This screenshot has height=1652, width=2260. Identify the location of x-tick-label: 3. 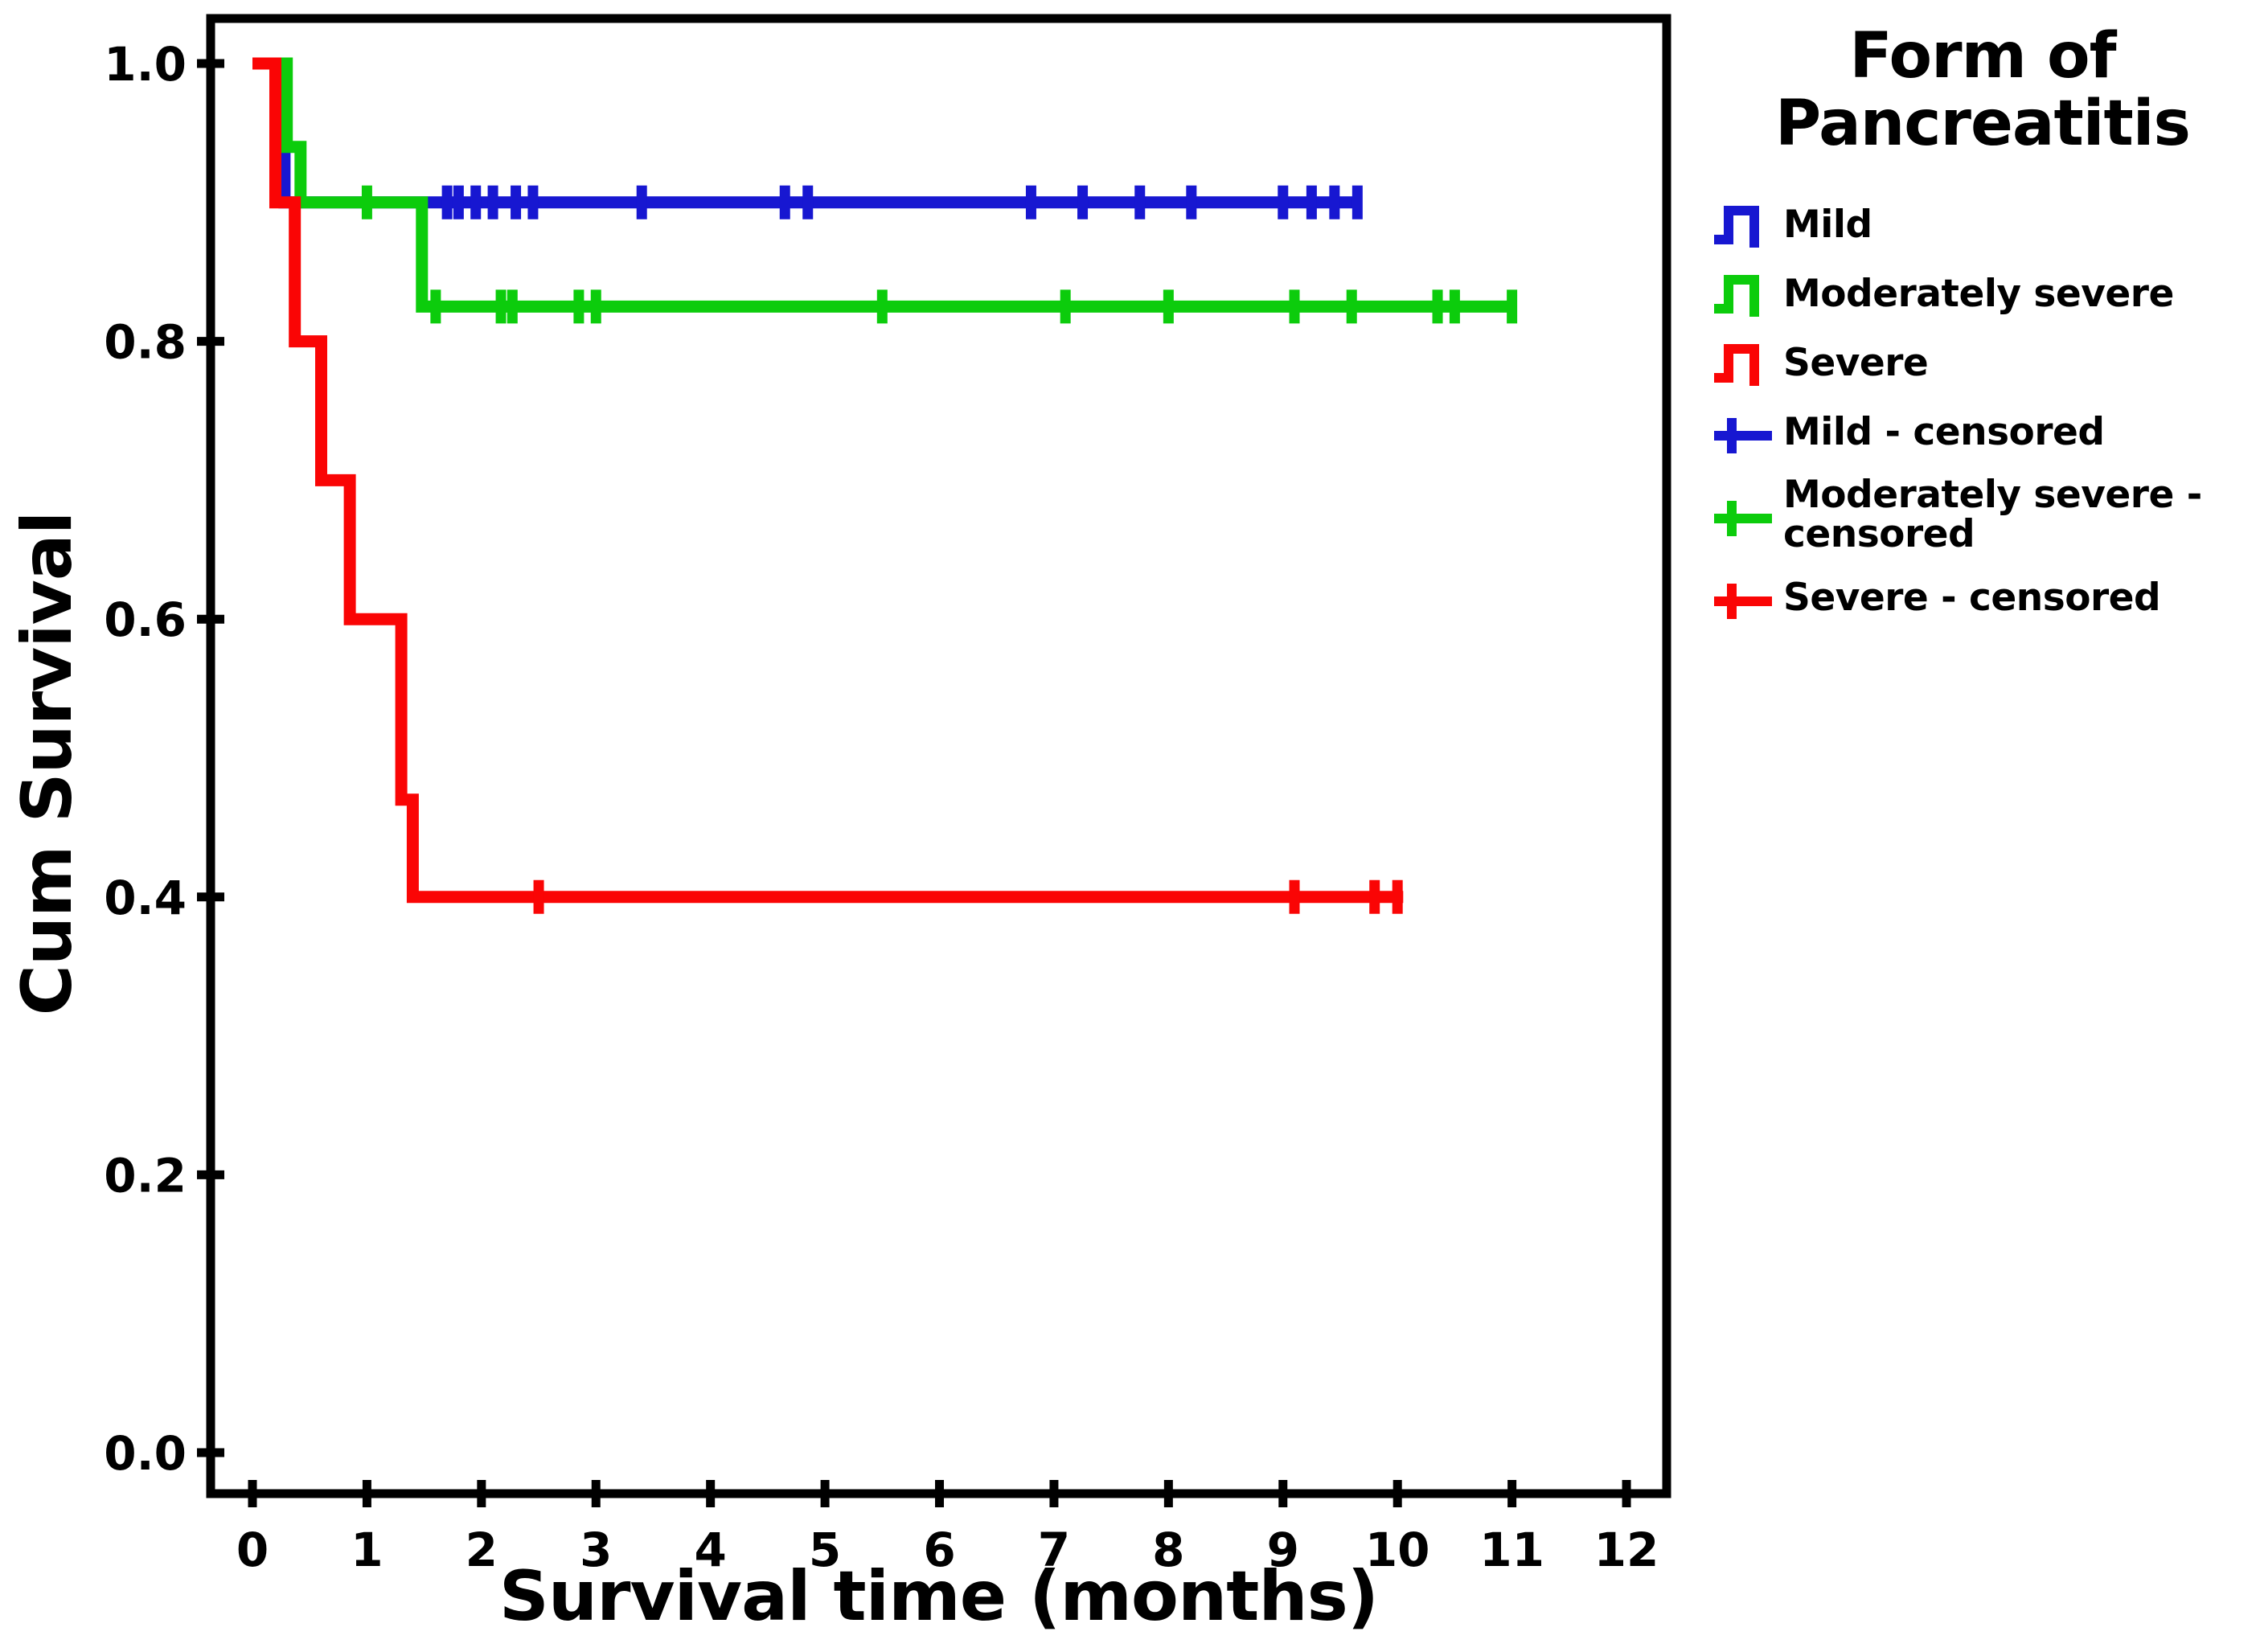
(596, 1550).